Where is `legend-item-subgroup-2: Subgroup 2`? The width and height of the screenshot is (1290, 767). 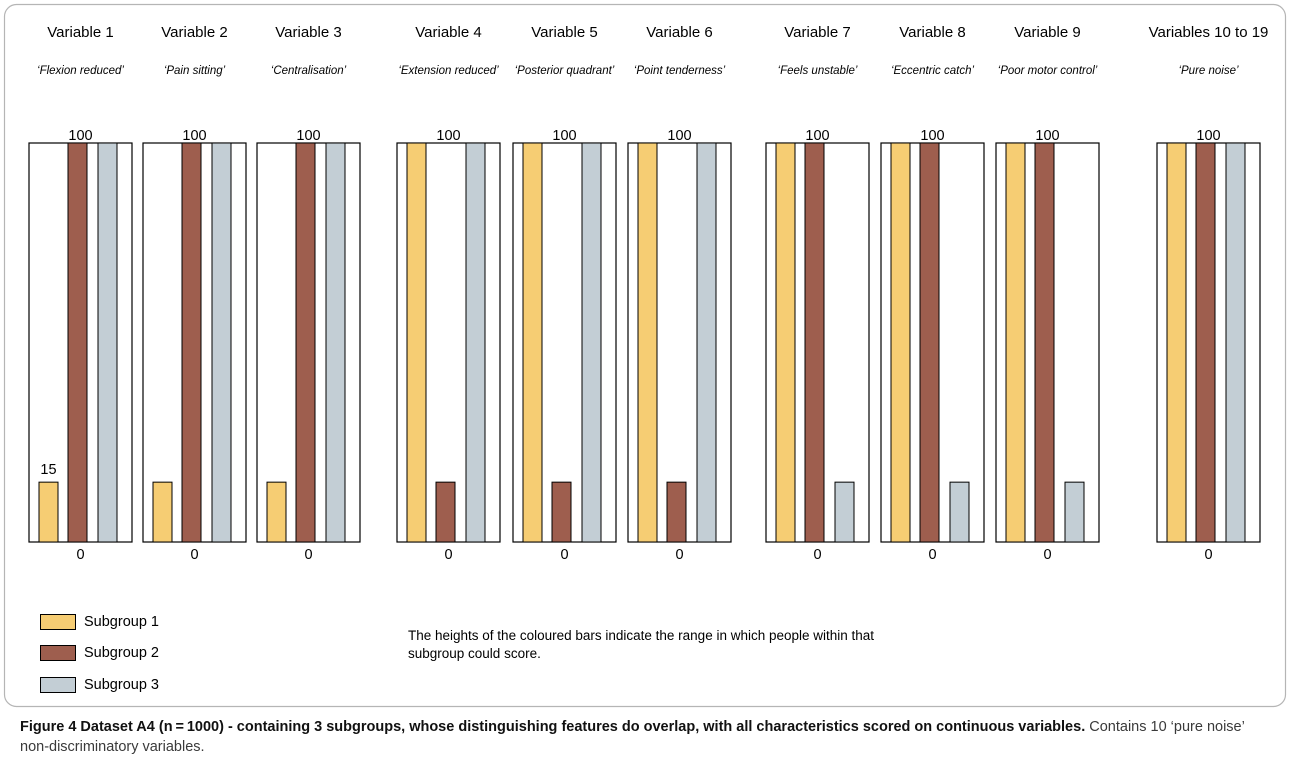 legend-item-subgroup-2: Subgroup 2 is located at coordinates (99, 653).